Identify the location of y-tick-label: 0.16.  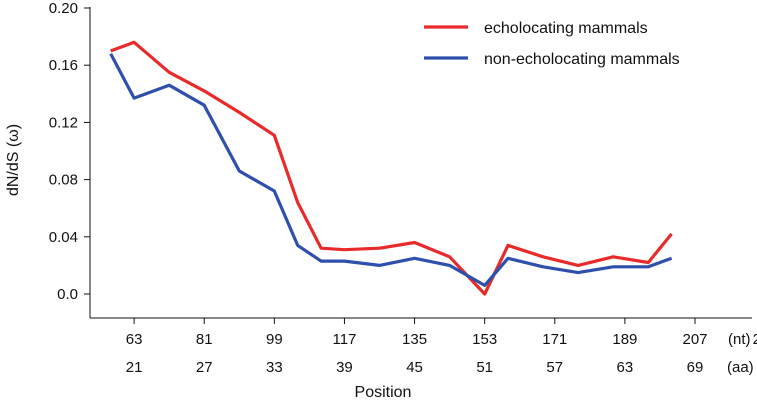
(63, 65).